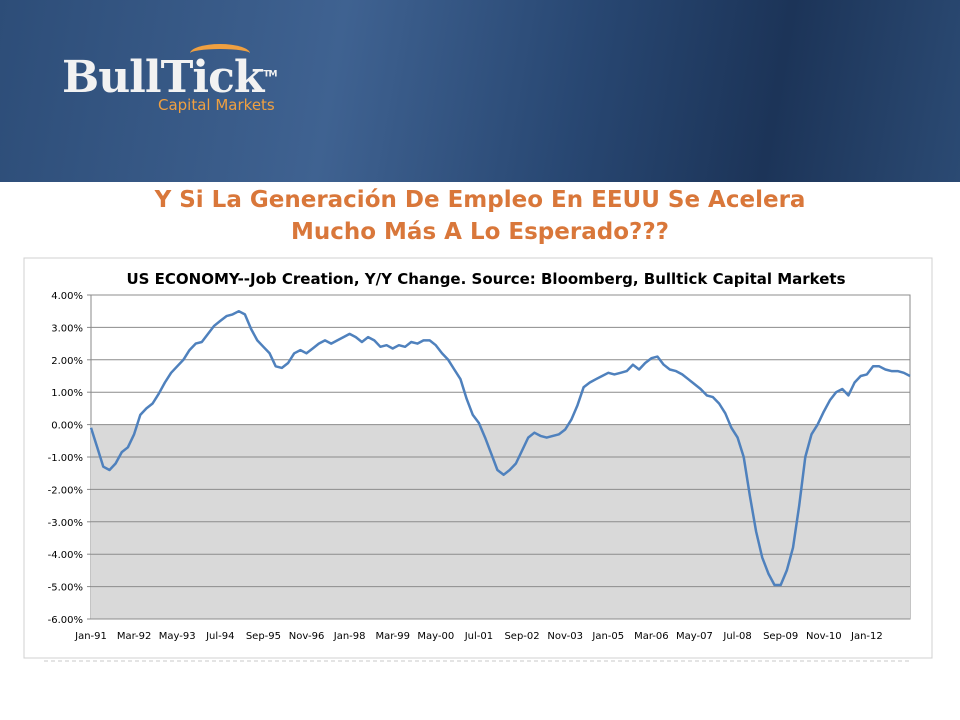  I want to click on x-tick-label: Mar-06, so click(651, 636).